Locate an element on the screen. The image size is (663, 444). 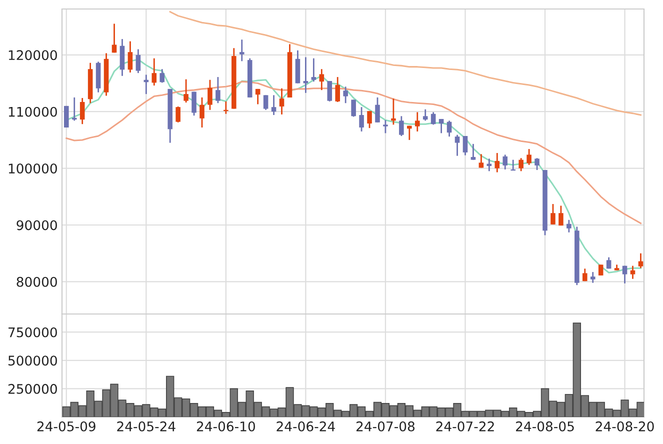
x-tick-label: 24-06-10 is located at coordinates (225, 426).